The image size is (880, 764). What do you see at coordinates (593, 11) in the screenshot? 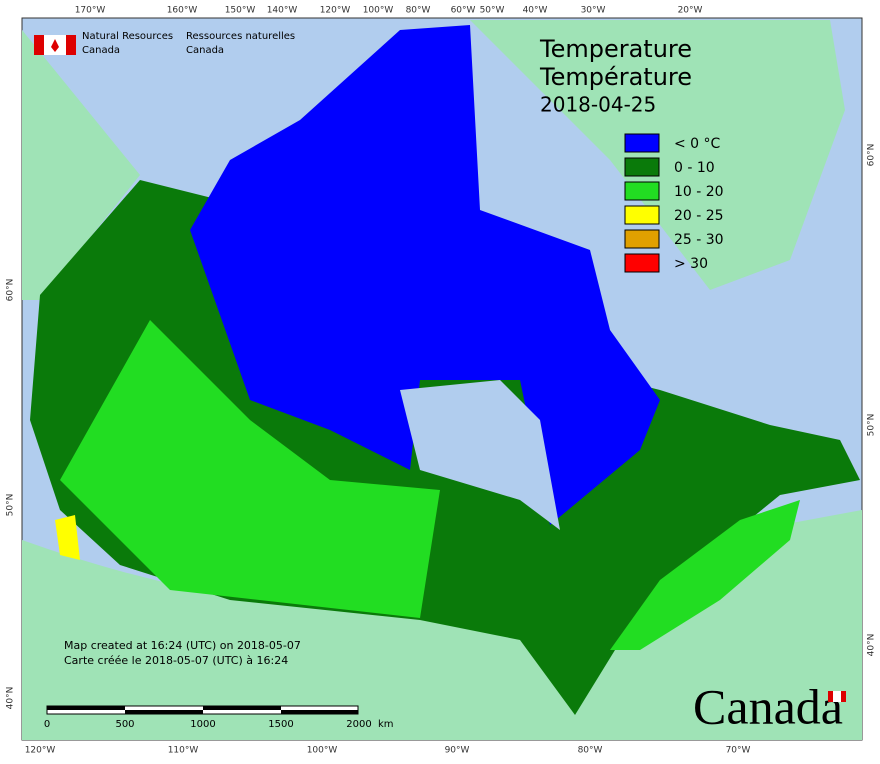
I see `longitude-label: 30°W` at bounding box center [593, 11].